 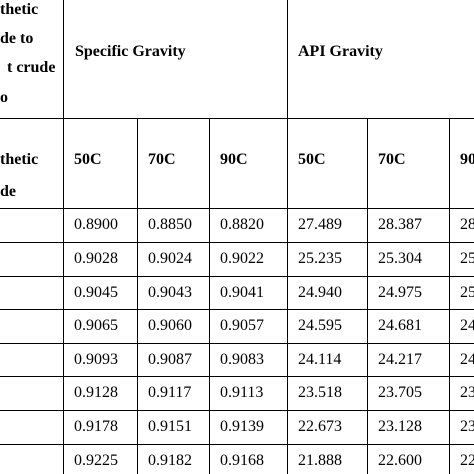 I want to click on cell: 0.8850, so click(x=170, y=224).